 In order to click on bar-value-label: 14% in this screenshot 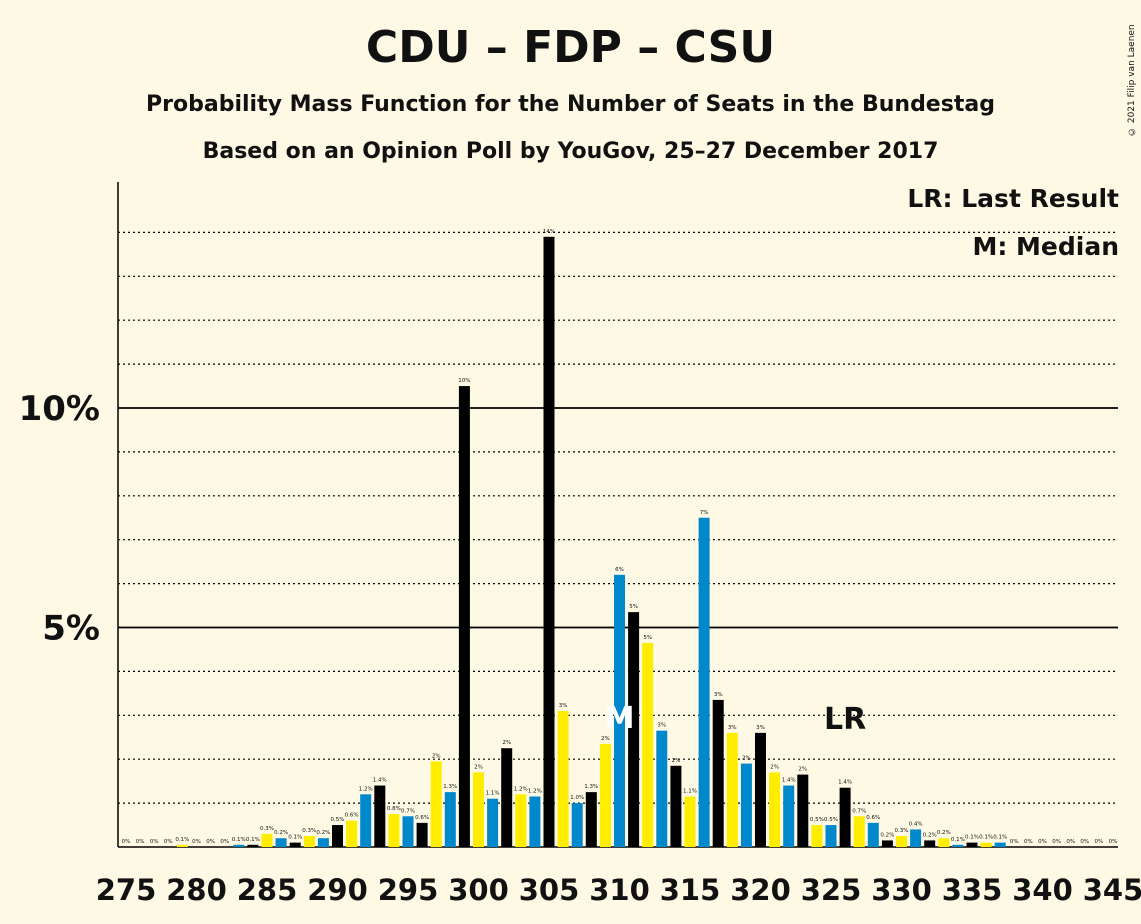, I will do `click(549, 232)`.